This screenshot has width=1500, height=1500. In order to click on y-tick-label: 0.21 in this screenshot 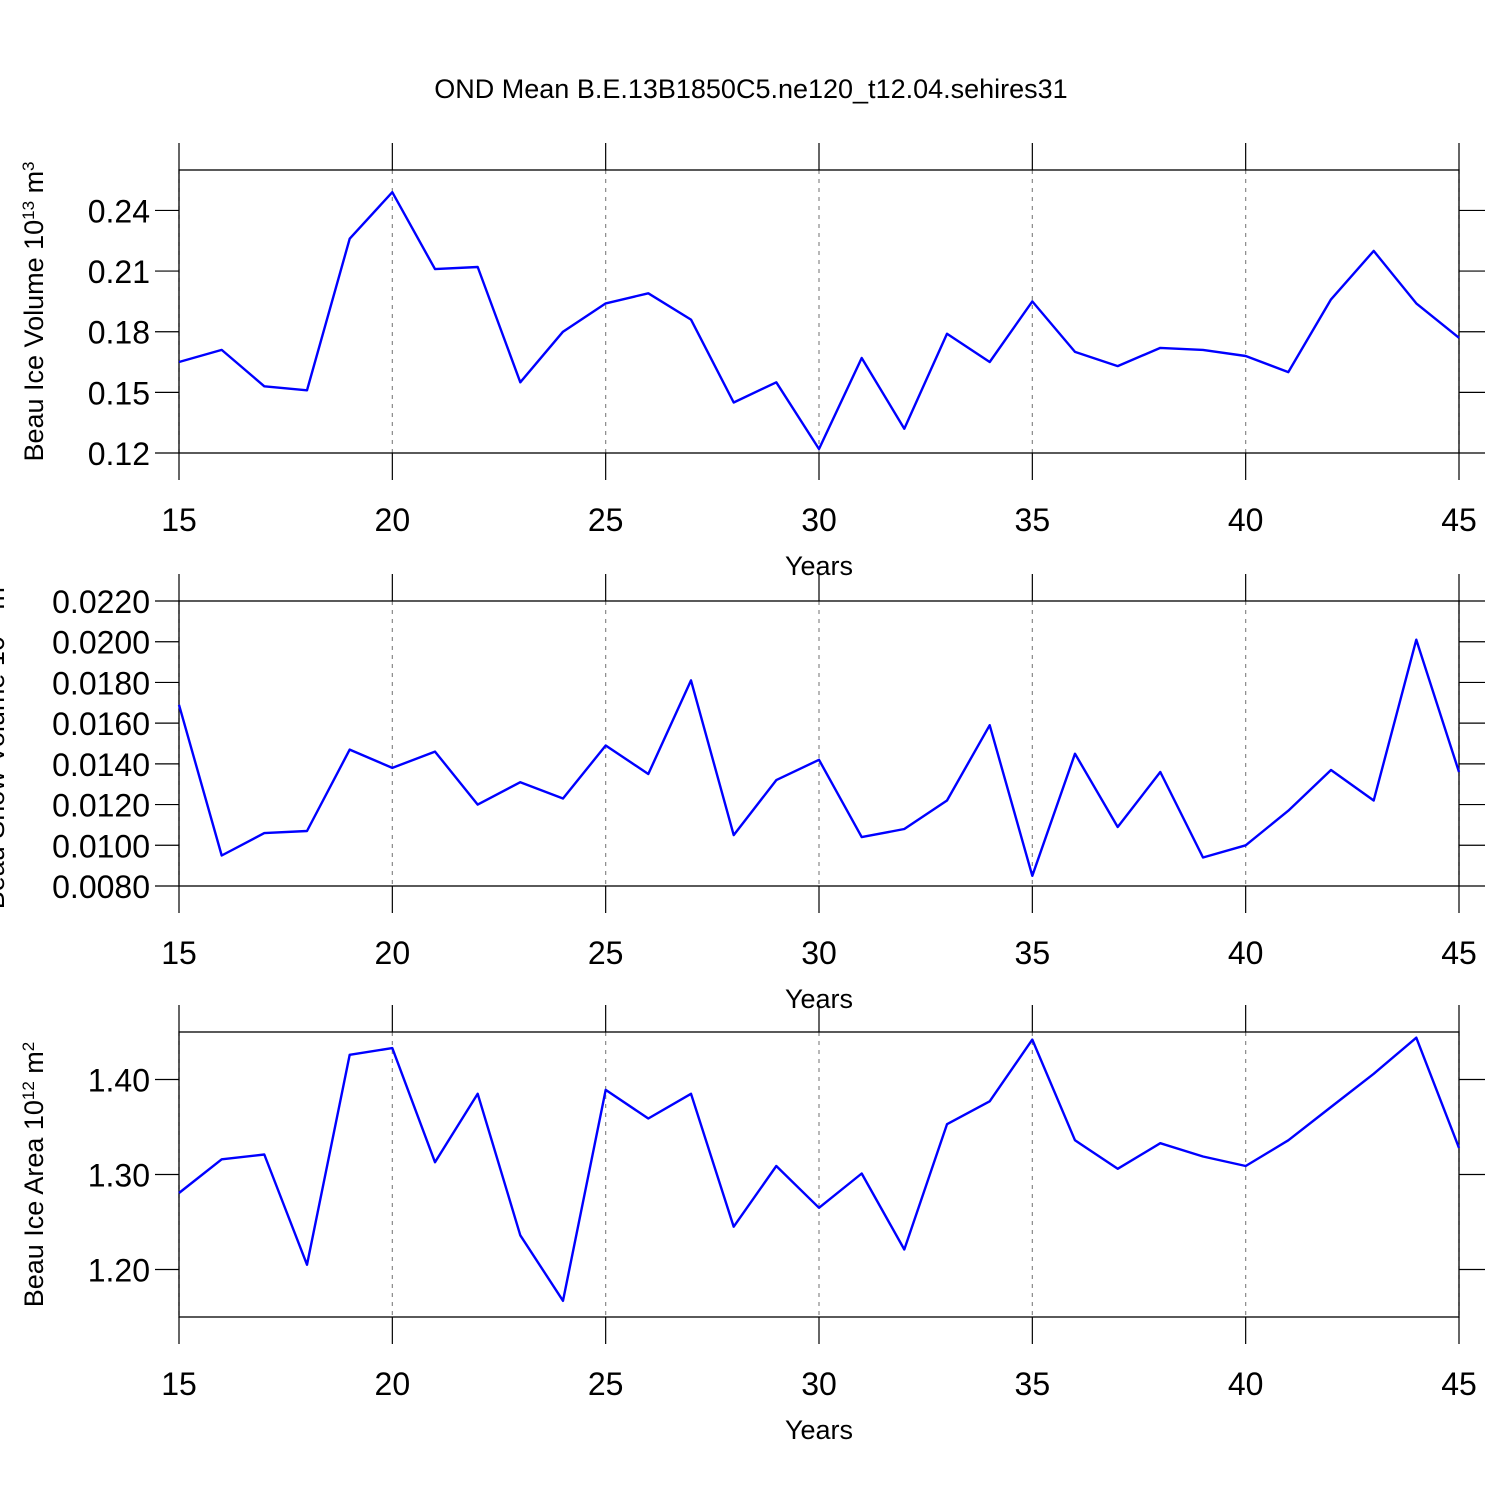, I will do `click(119, 272)`.